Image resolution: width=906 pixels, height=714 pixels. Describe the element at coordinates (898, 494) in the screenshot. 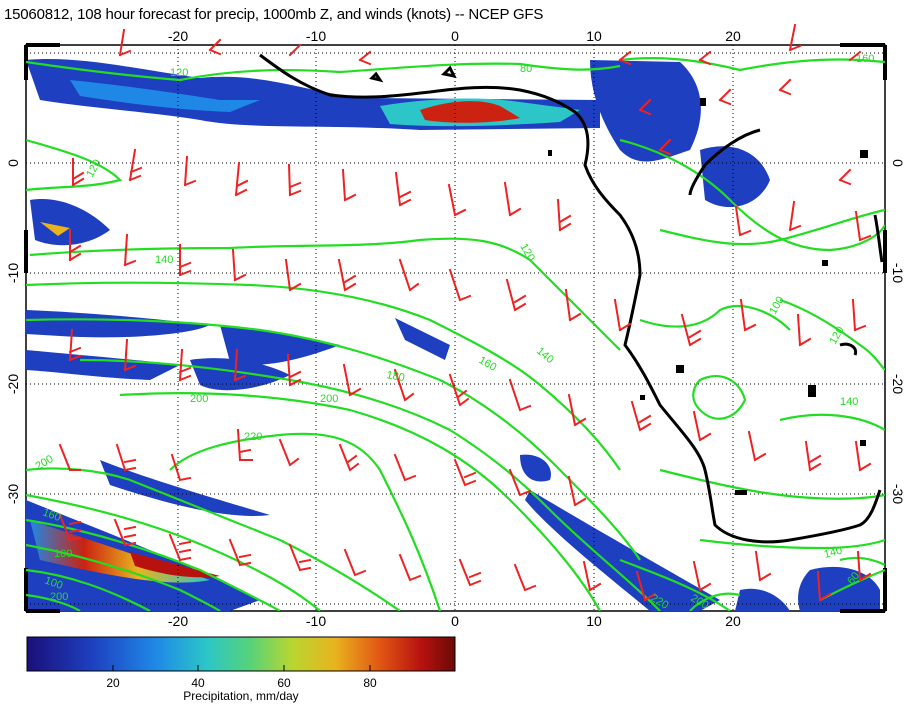

I see `lat-tick-right: -30` at that location.